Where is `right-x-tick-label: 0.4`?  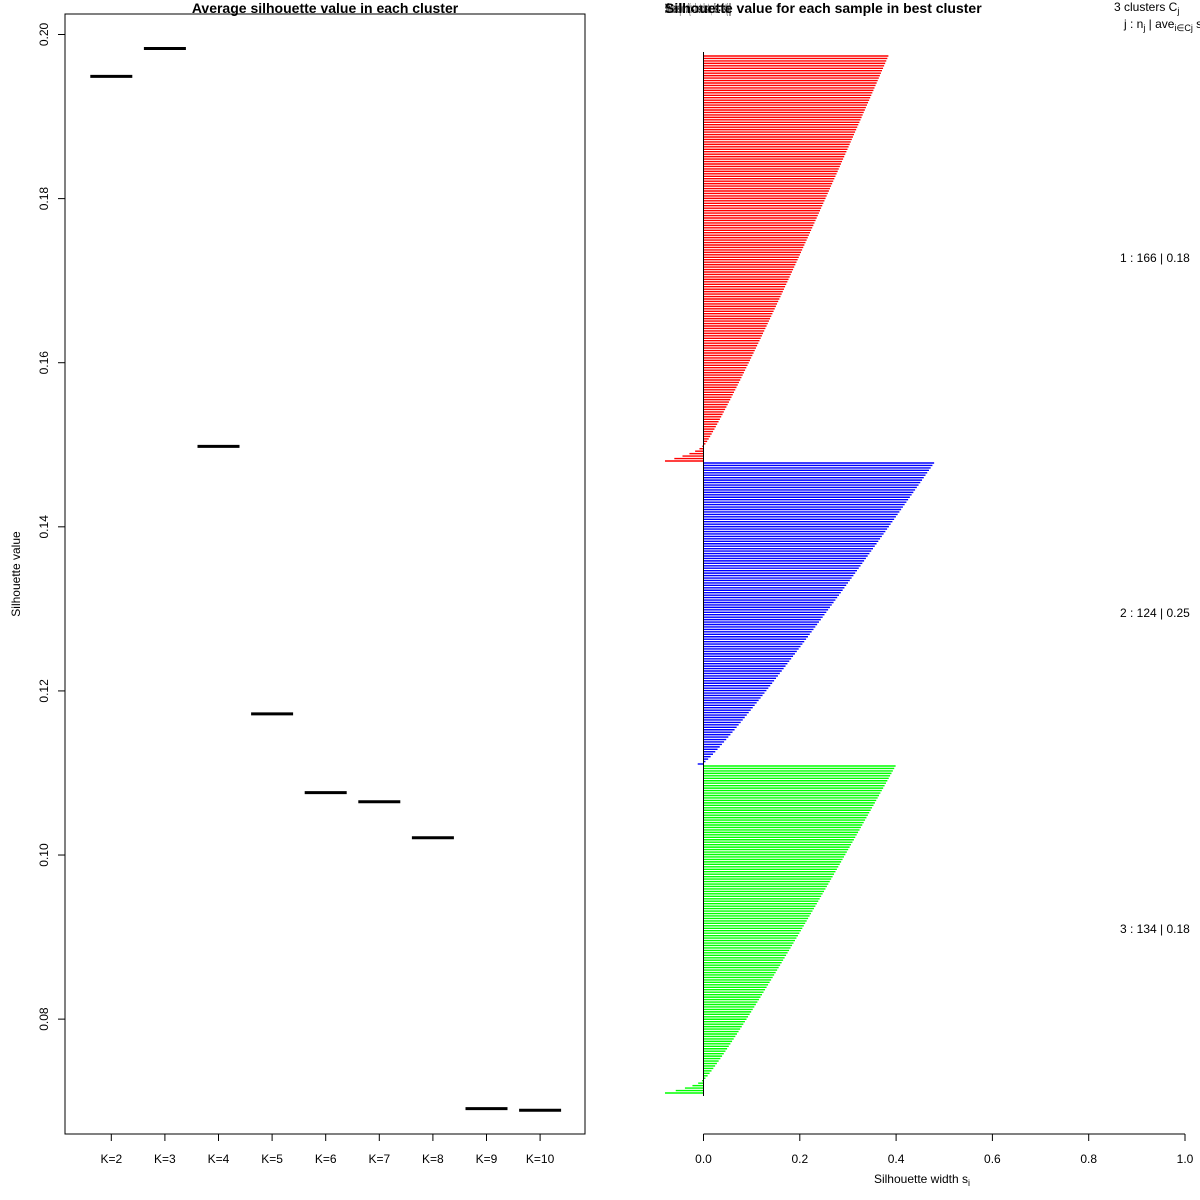
right-x-tick-label: 0.4 is located at coordinates (896, 1159).